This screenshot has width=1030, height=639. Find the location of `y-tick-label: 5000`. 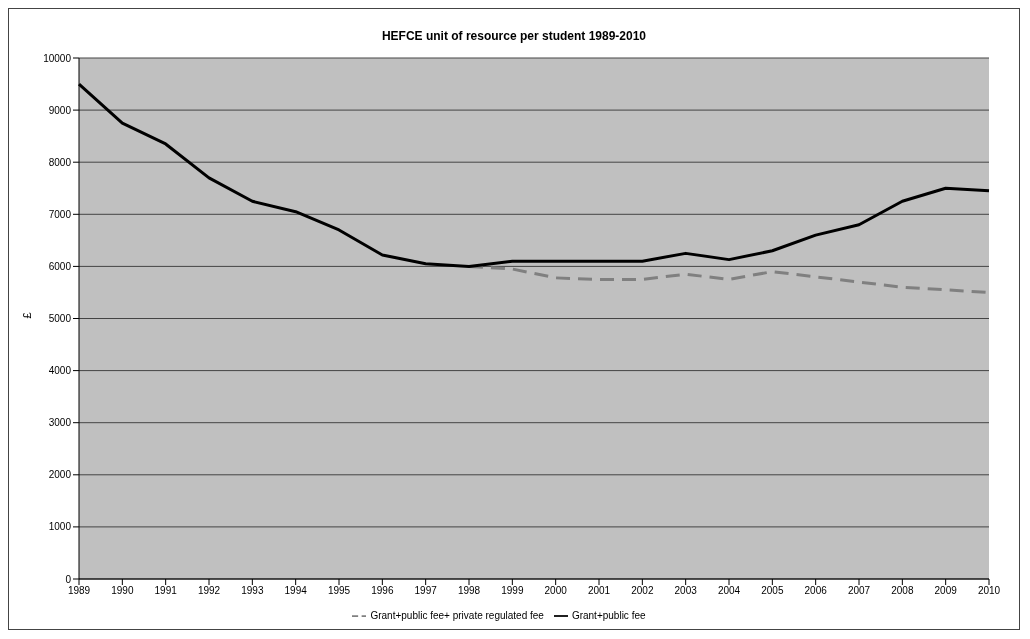

y-tick-label: 5000 is located at coordinates (60, 319).